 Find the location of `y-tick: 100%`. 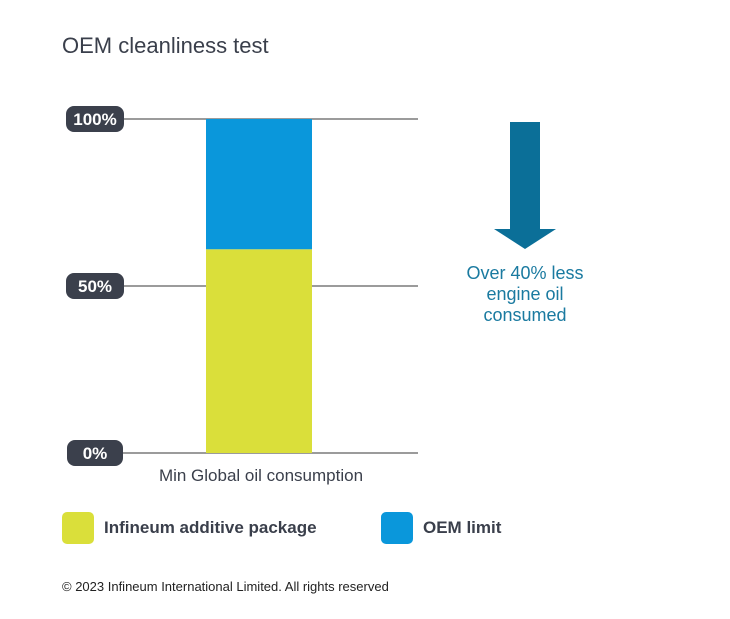

y-tick: 100% is located at coordinates (95, 119).